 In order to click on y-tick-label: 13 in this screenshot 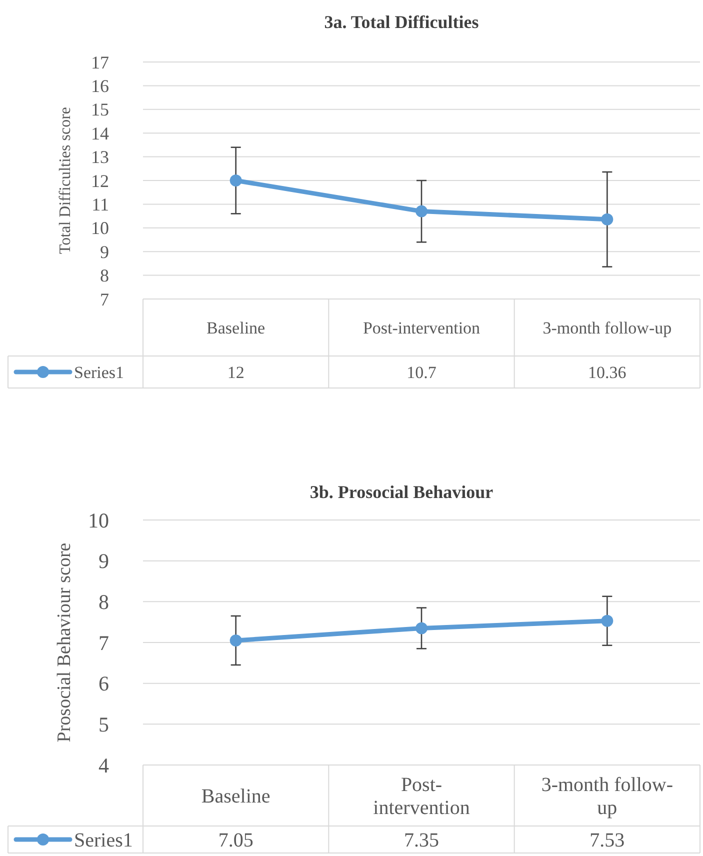, I will do `click(100, 157)`.